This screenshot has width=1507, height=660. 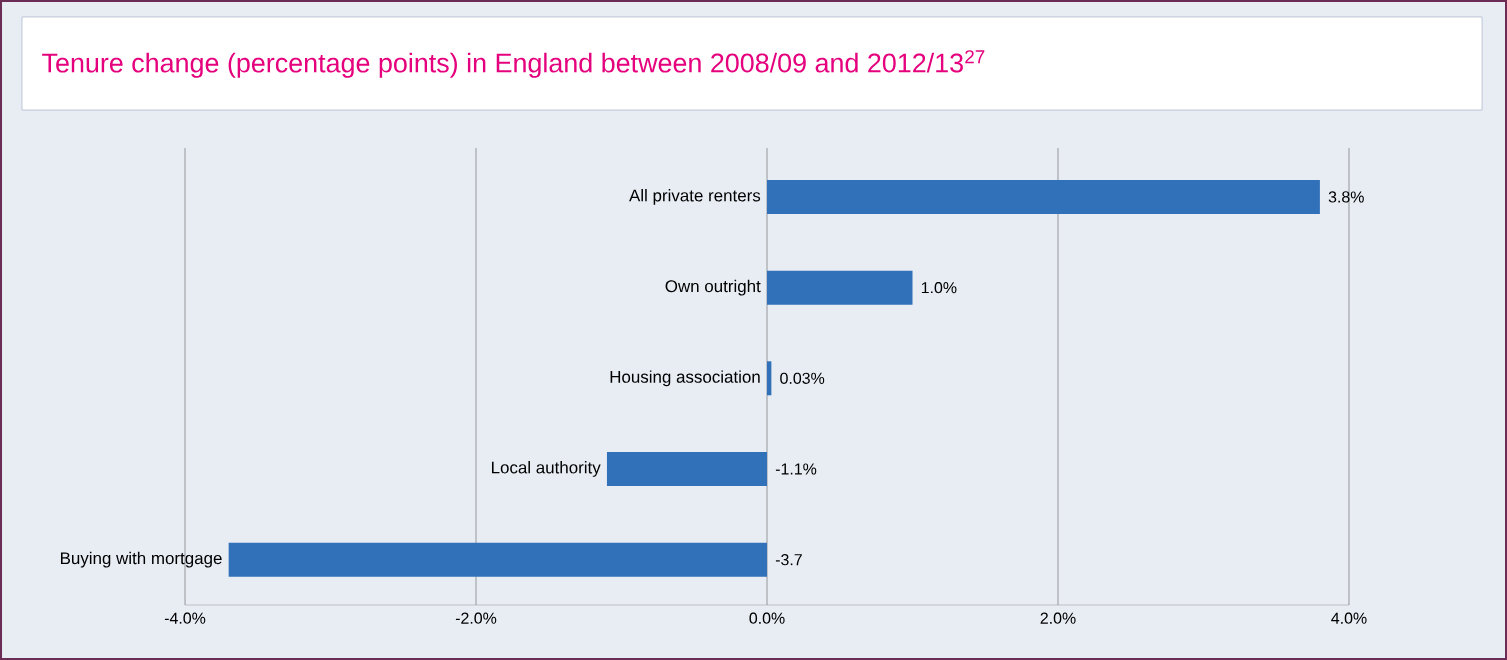 I want to click on y-tick-label: Buying with mortgage, so click(x=141, y=559).